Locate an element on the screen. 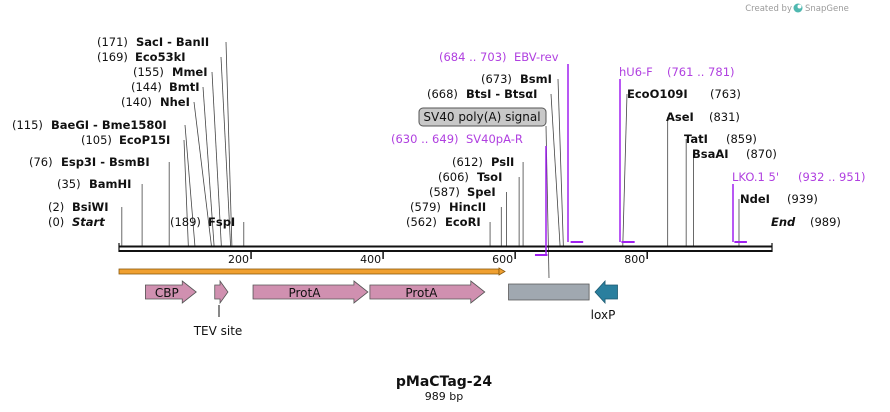 The width and height of the screenshot is (890, 412). snapgene-brand: Created by SnapGene is located at coordinates (797, 8).